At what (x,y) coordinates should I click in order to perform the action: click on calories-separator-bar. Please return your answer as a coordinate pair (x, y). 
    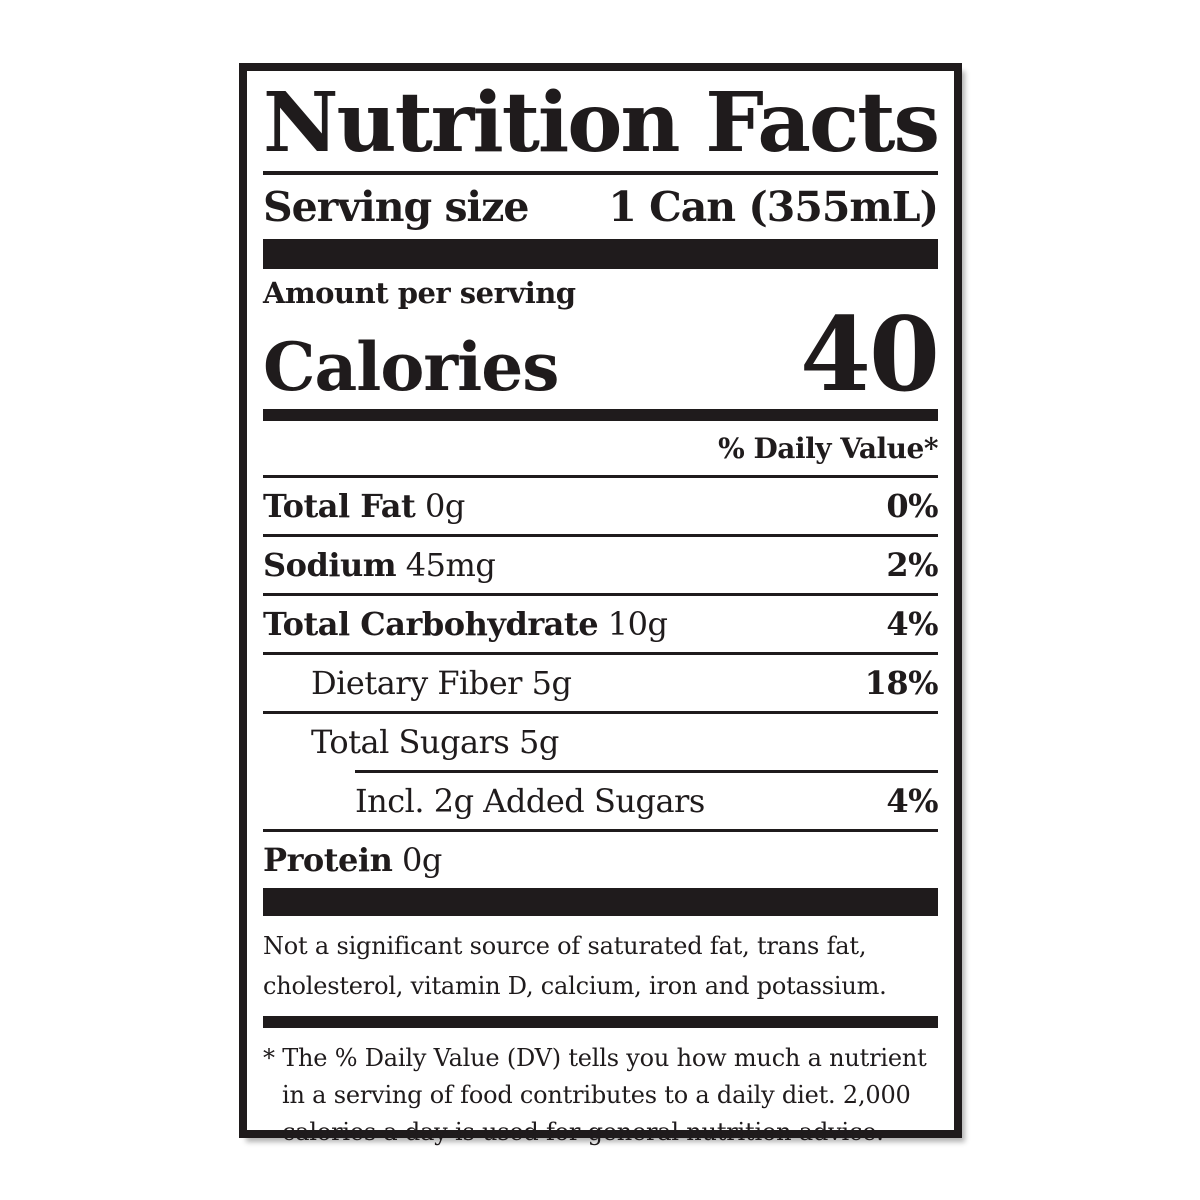
    Looking at the image, I should click on (600, 414).